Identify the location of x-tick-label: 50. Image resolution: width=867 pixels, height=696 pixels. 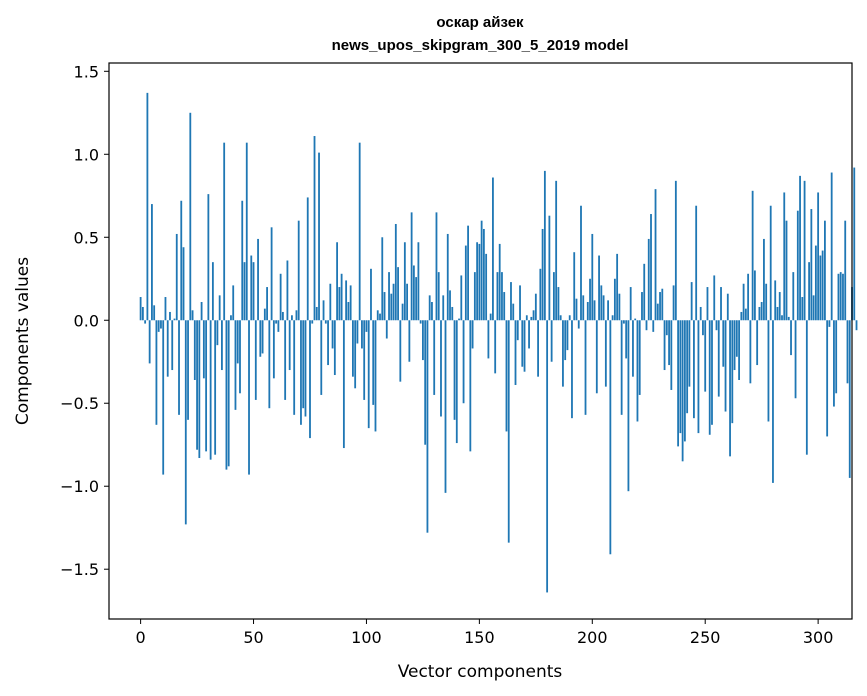
(253, 637).